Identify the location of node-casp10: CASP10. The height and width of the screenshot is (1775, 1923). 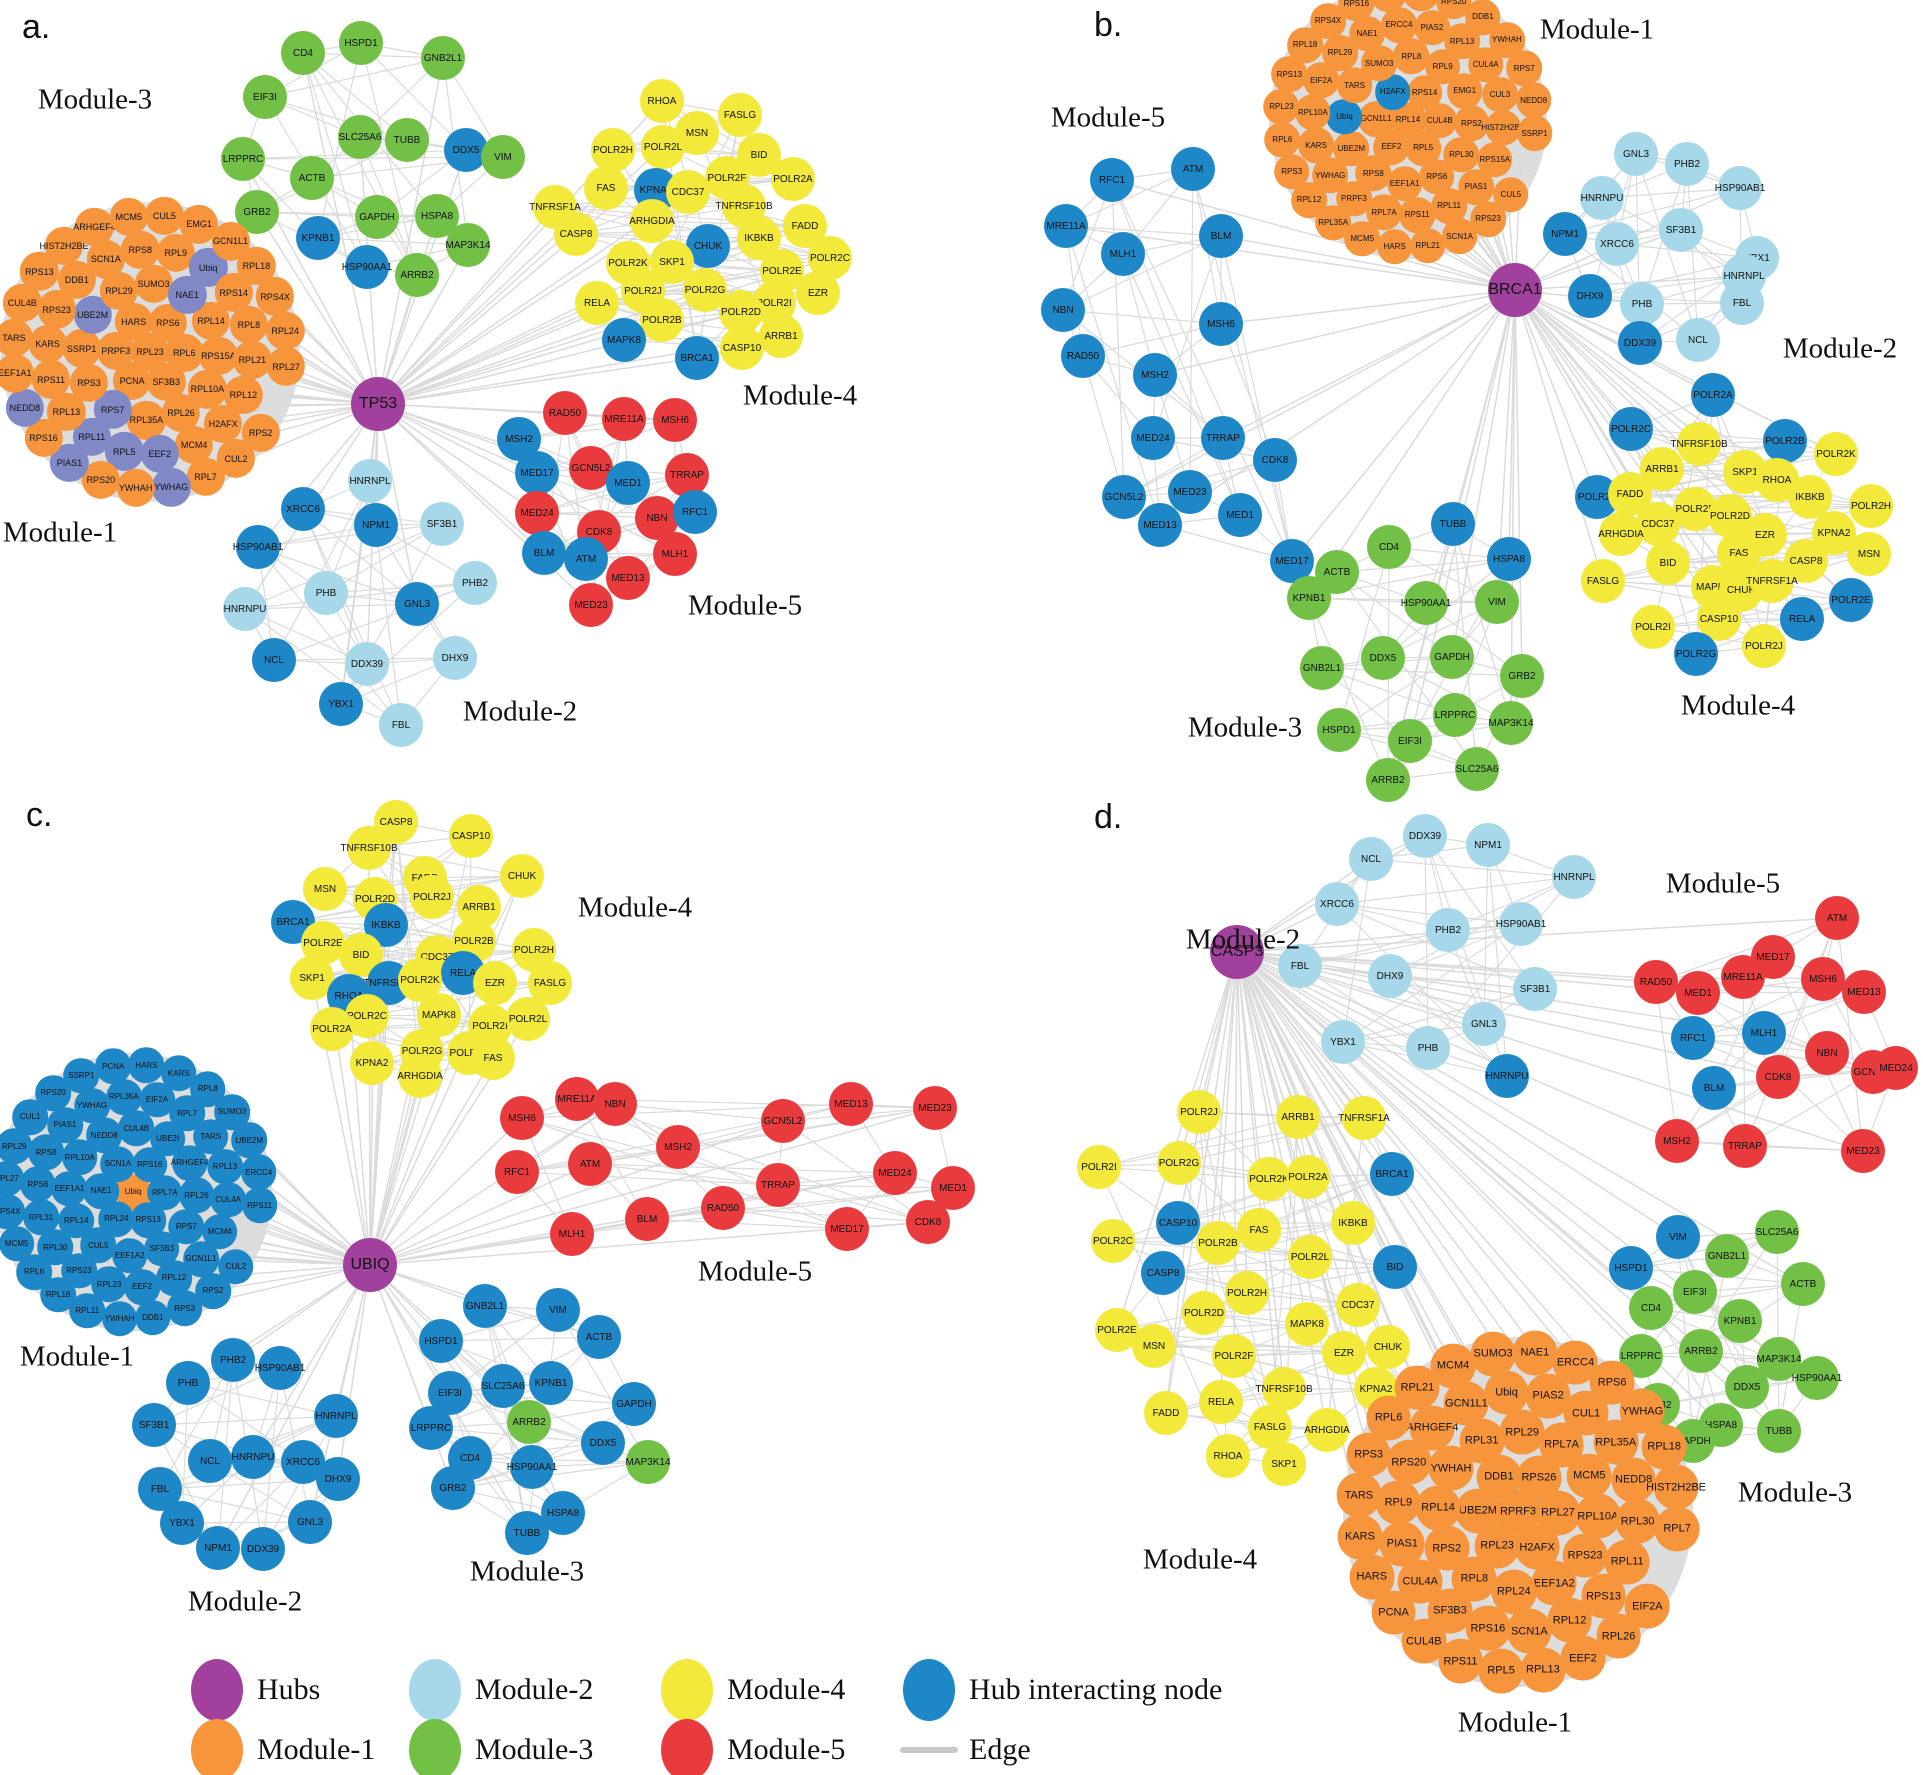
(742, 348).